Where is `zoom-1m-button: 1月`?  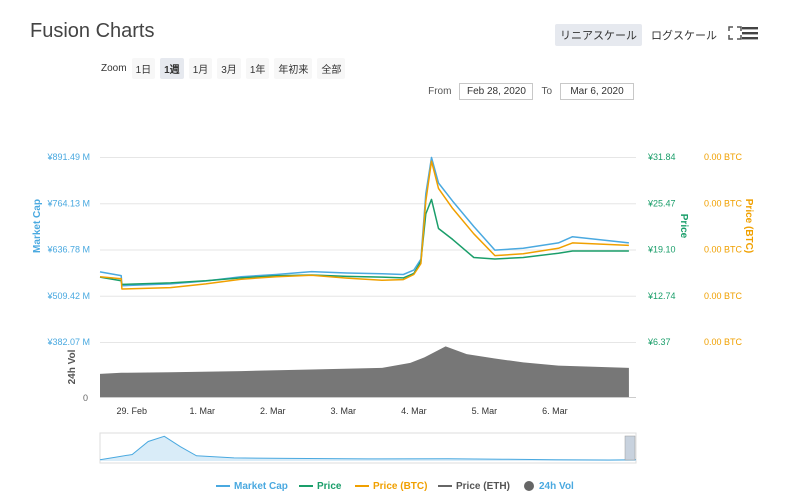
zoom-1m-button: 1月 is located at coordinates (200, 68).